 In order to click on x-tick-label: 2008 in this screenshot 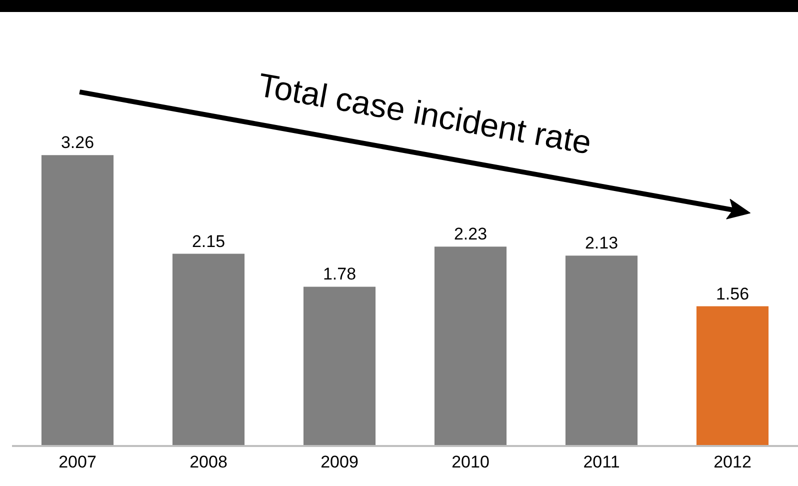, I will do `click(209, 462)`.